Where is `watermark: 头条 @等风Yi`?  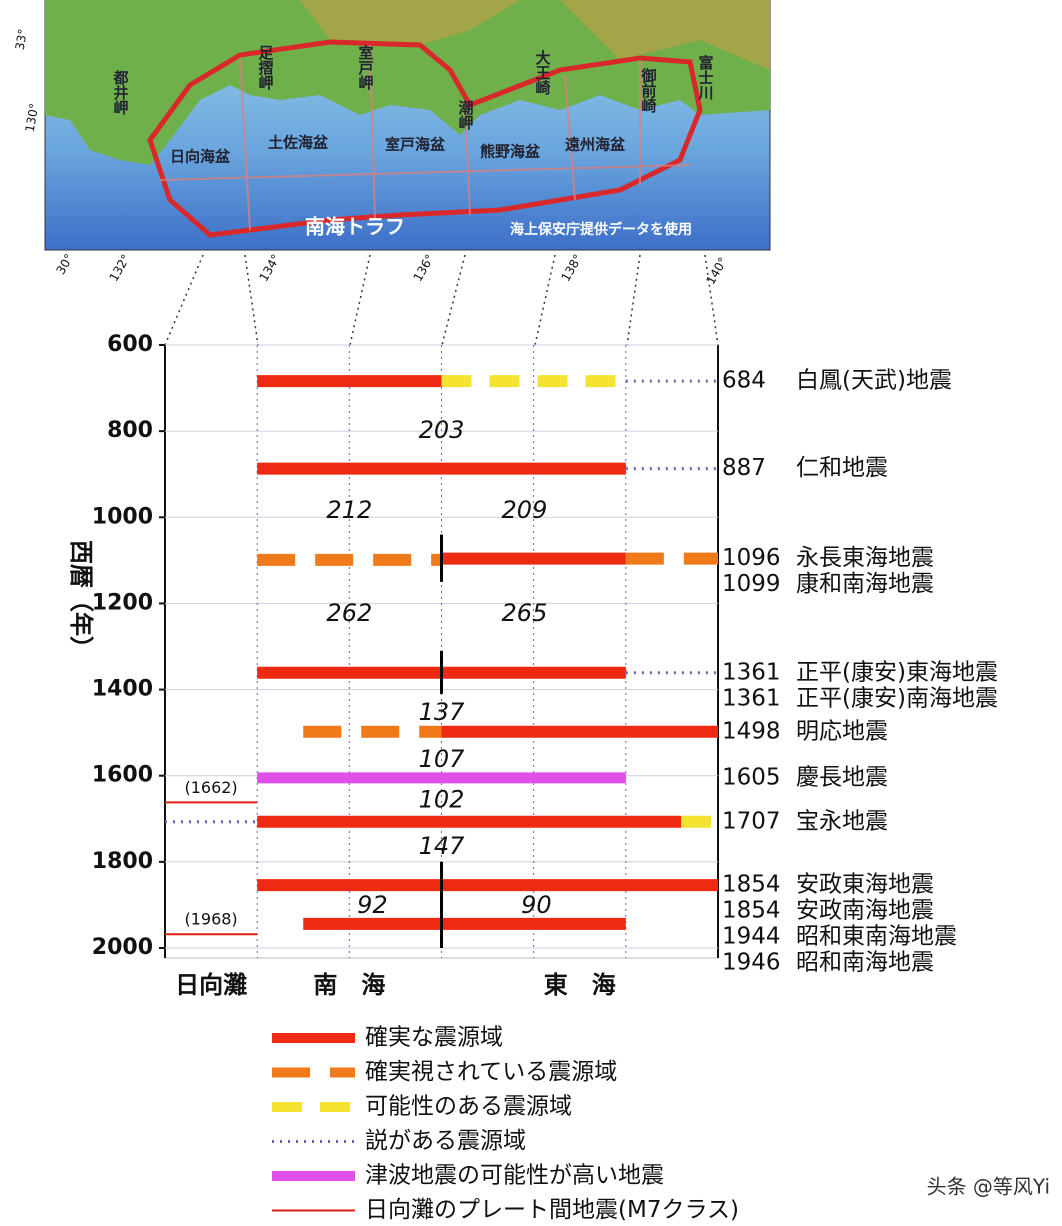
watermark: 头条 @等风Yi is located at coordinates (988, 1187).